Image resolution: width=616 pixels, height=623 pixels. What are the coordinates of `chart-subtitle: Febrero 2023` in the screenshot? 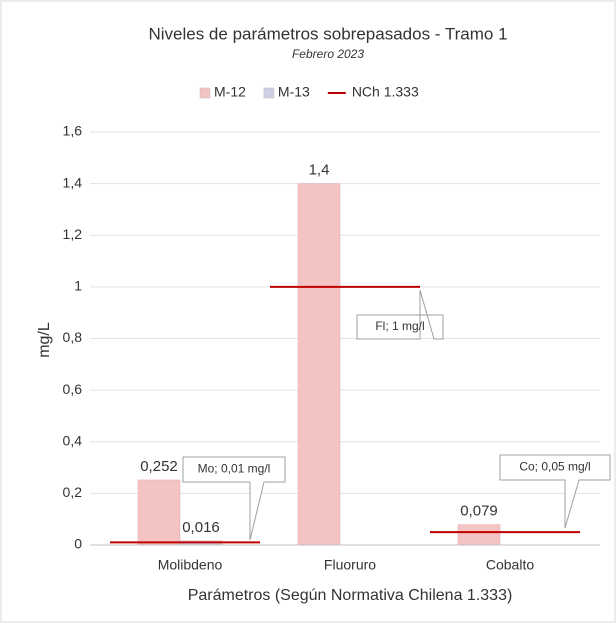 It's located at (328, 54).